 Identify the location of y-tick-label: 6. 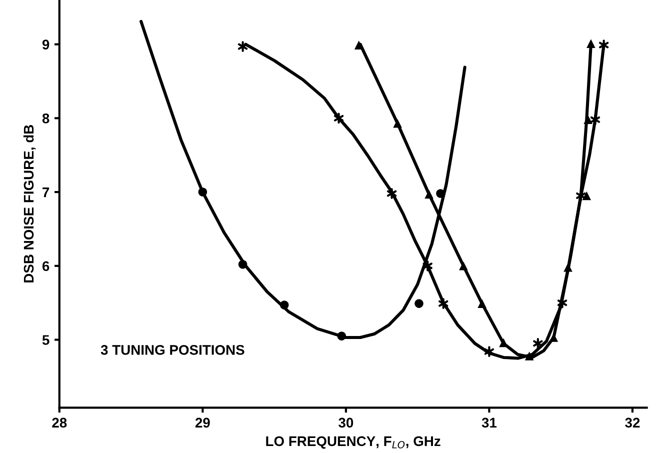
(46, 266).